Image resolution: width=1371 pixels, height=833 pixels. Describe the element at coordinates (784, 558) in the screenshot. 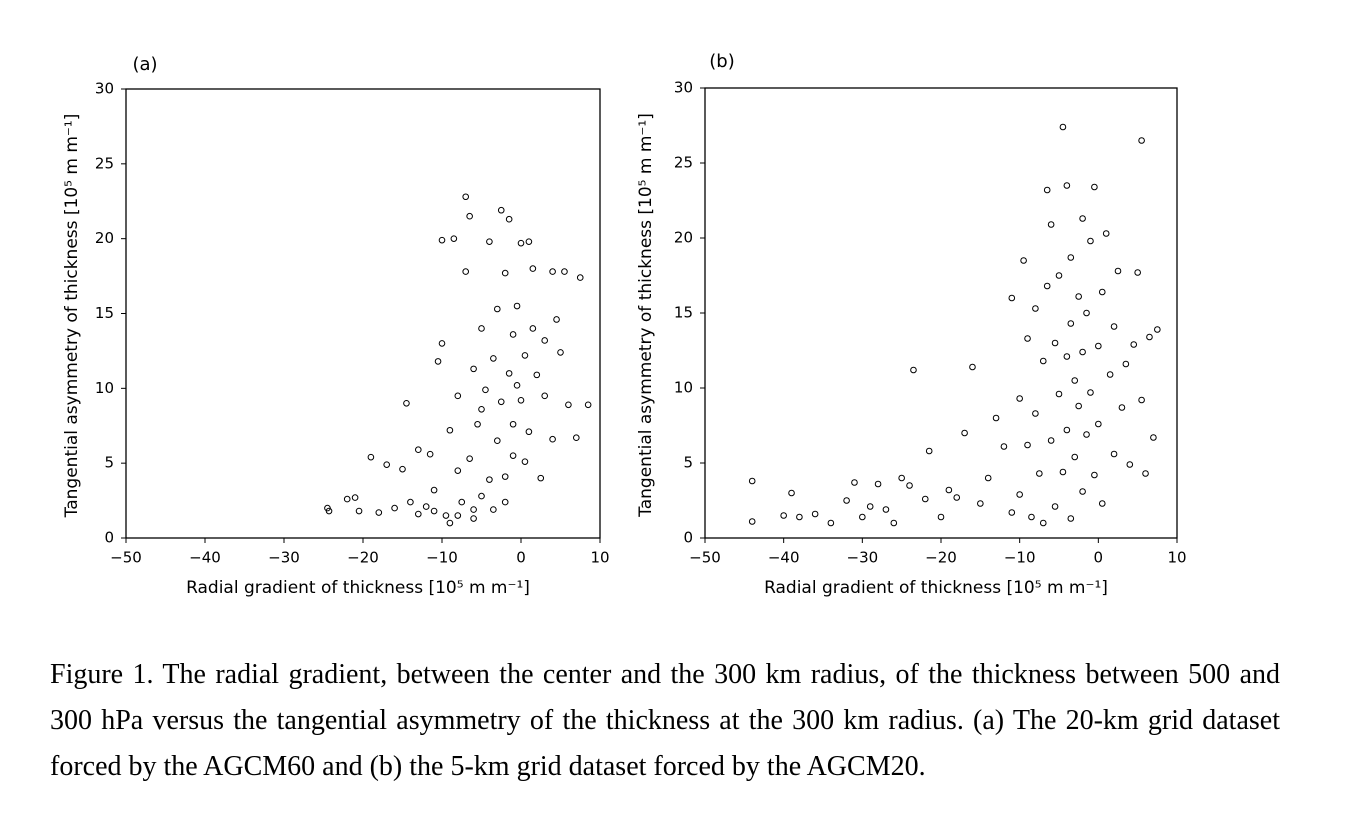

I see `x-tick-label: −40` at that location.